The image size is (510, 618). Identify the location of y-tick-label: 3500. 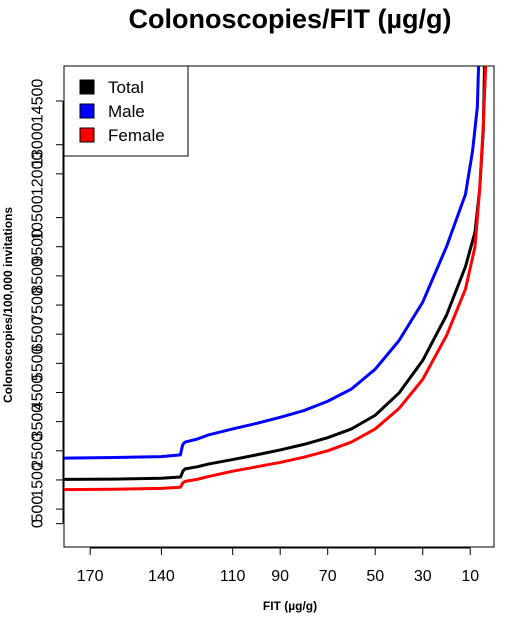
(38, 422).